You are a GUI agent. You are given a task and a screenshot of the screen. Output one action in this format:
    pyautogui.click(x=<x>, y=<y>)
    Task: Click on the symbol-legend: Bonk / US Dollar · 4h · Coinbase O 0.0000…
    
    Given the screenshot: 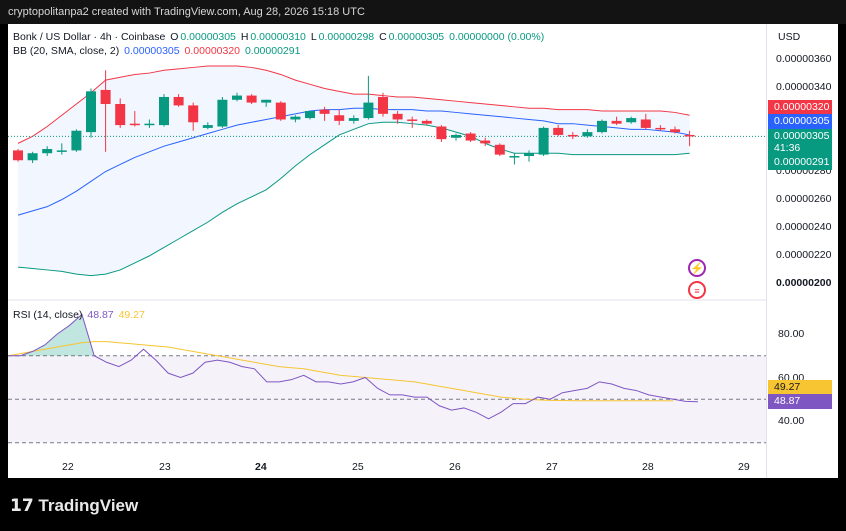 What is the action you would take?
    pyautogui.click(x=279, y=37)
    